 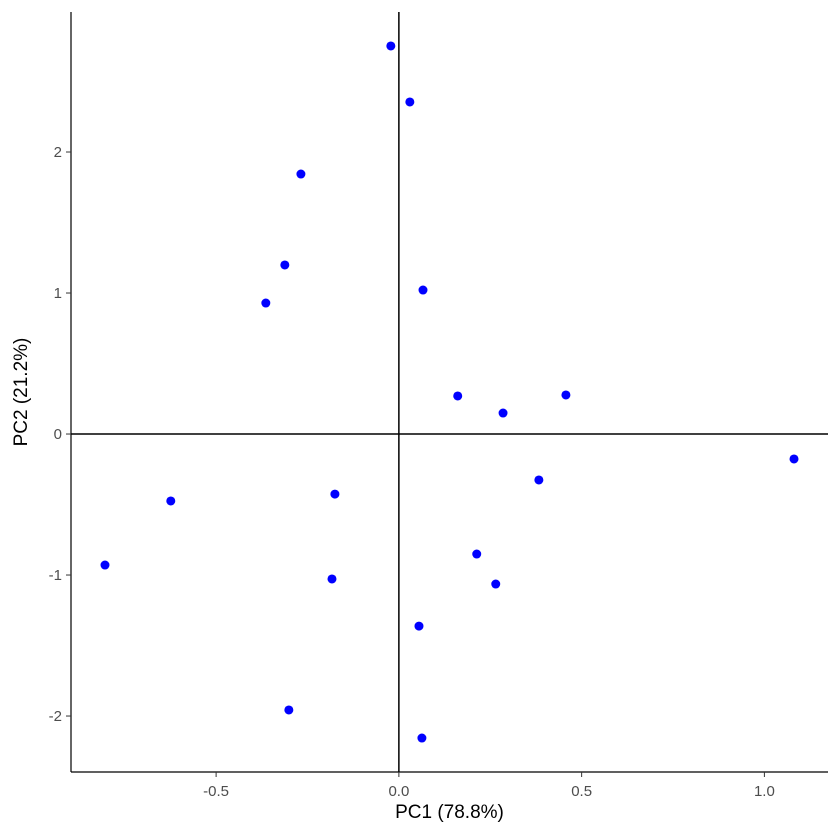 What do you see at coordinates (58, 434) in the screenshot?
I see `y-tick-label: 0` at bounding box center [58, 434].